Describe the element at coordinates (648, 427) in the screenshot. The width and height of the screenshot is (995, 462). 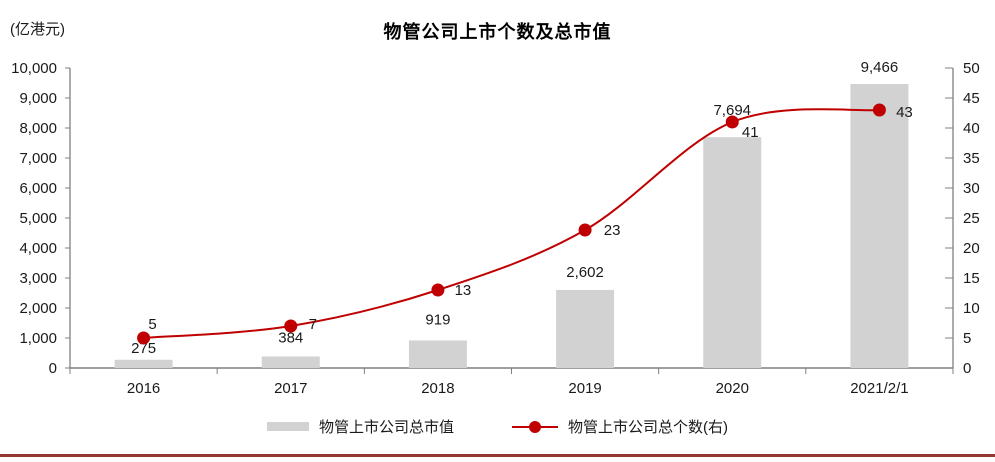
I see `legend-label-company-count: 物管上市公司总个数(右)` at that location.